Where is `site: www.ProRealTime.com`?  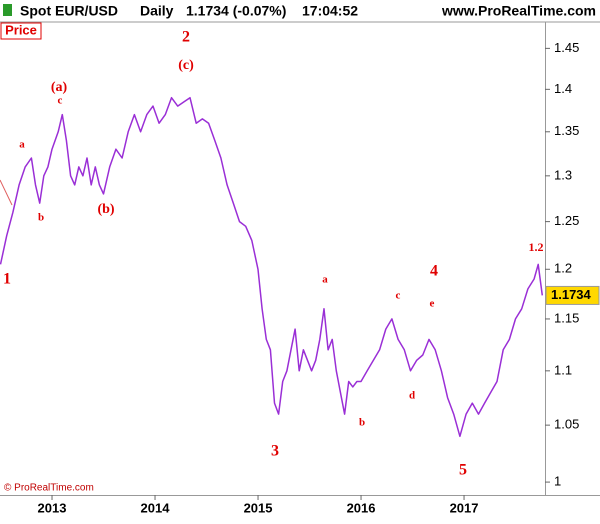 site: www.ProRealTime.com is located at coordinates (518, 11).